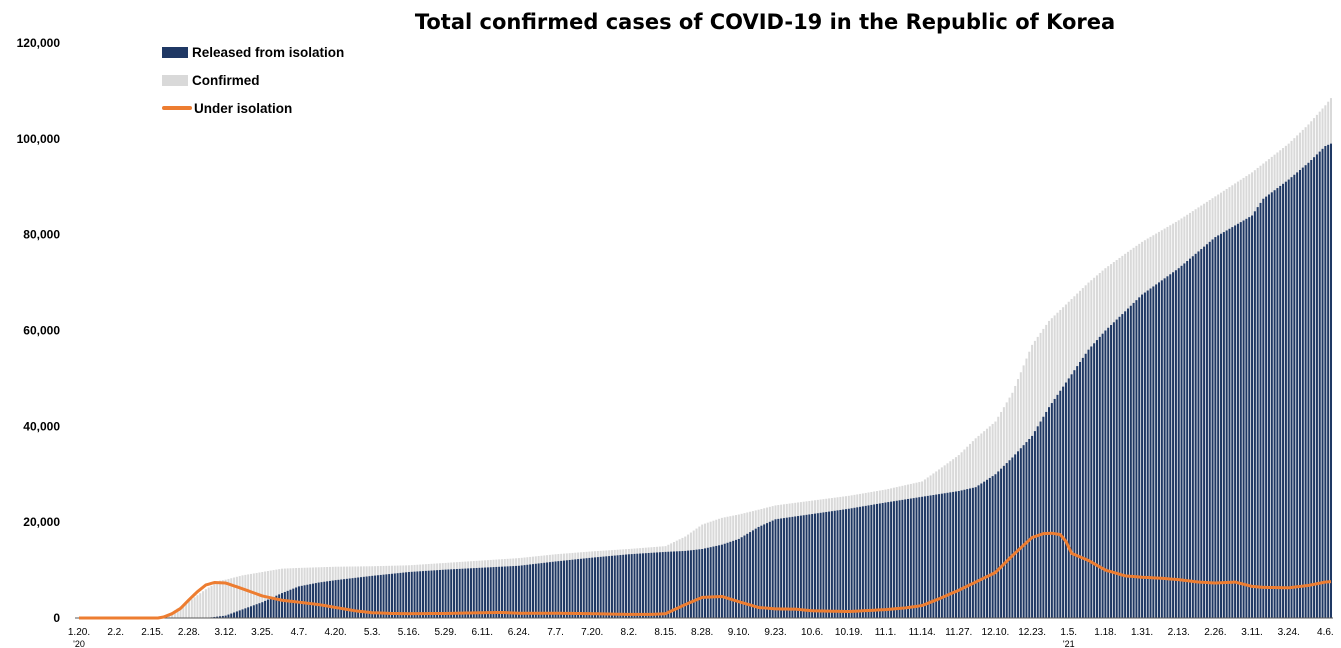 This screenshot has height=648, width=1341. Describe the element at coordinates (262, 632) in the screenshot. I see `x-tick-label: 3.25.` at that location.